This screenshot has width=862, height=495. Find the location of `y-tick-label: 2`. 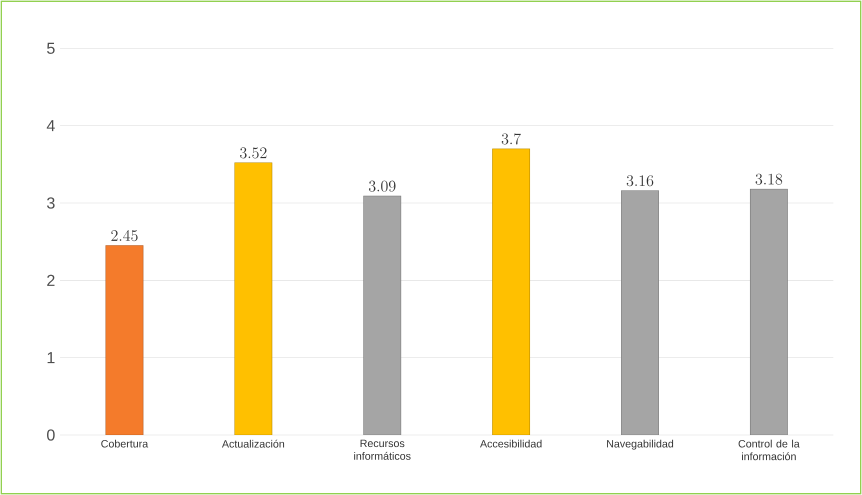

y-tick-label: 2 is located at coordinates (50, 280).